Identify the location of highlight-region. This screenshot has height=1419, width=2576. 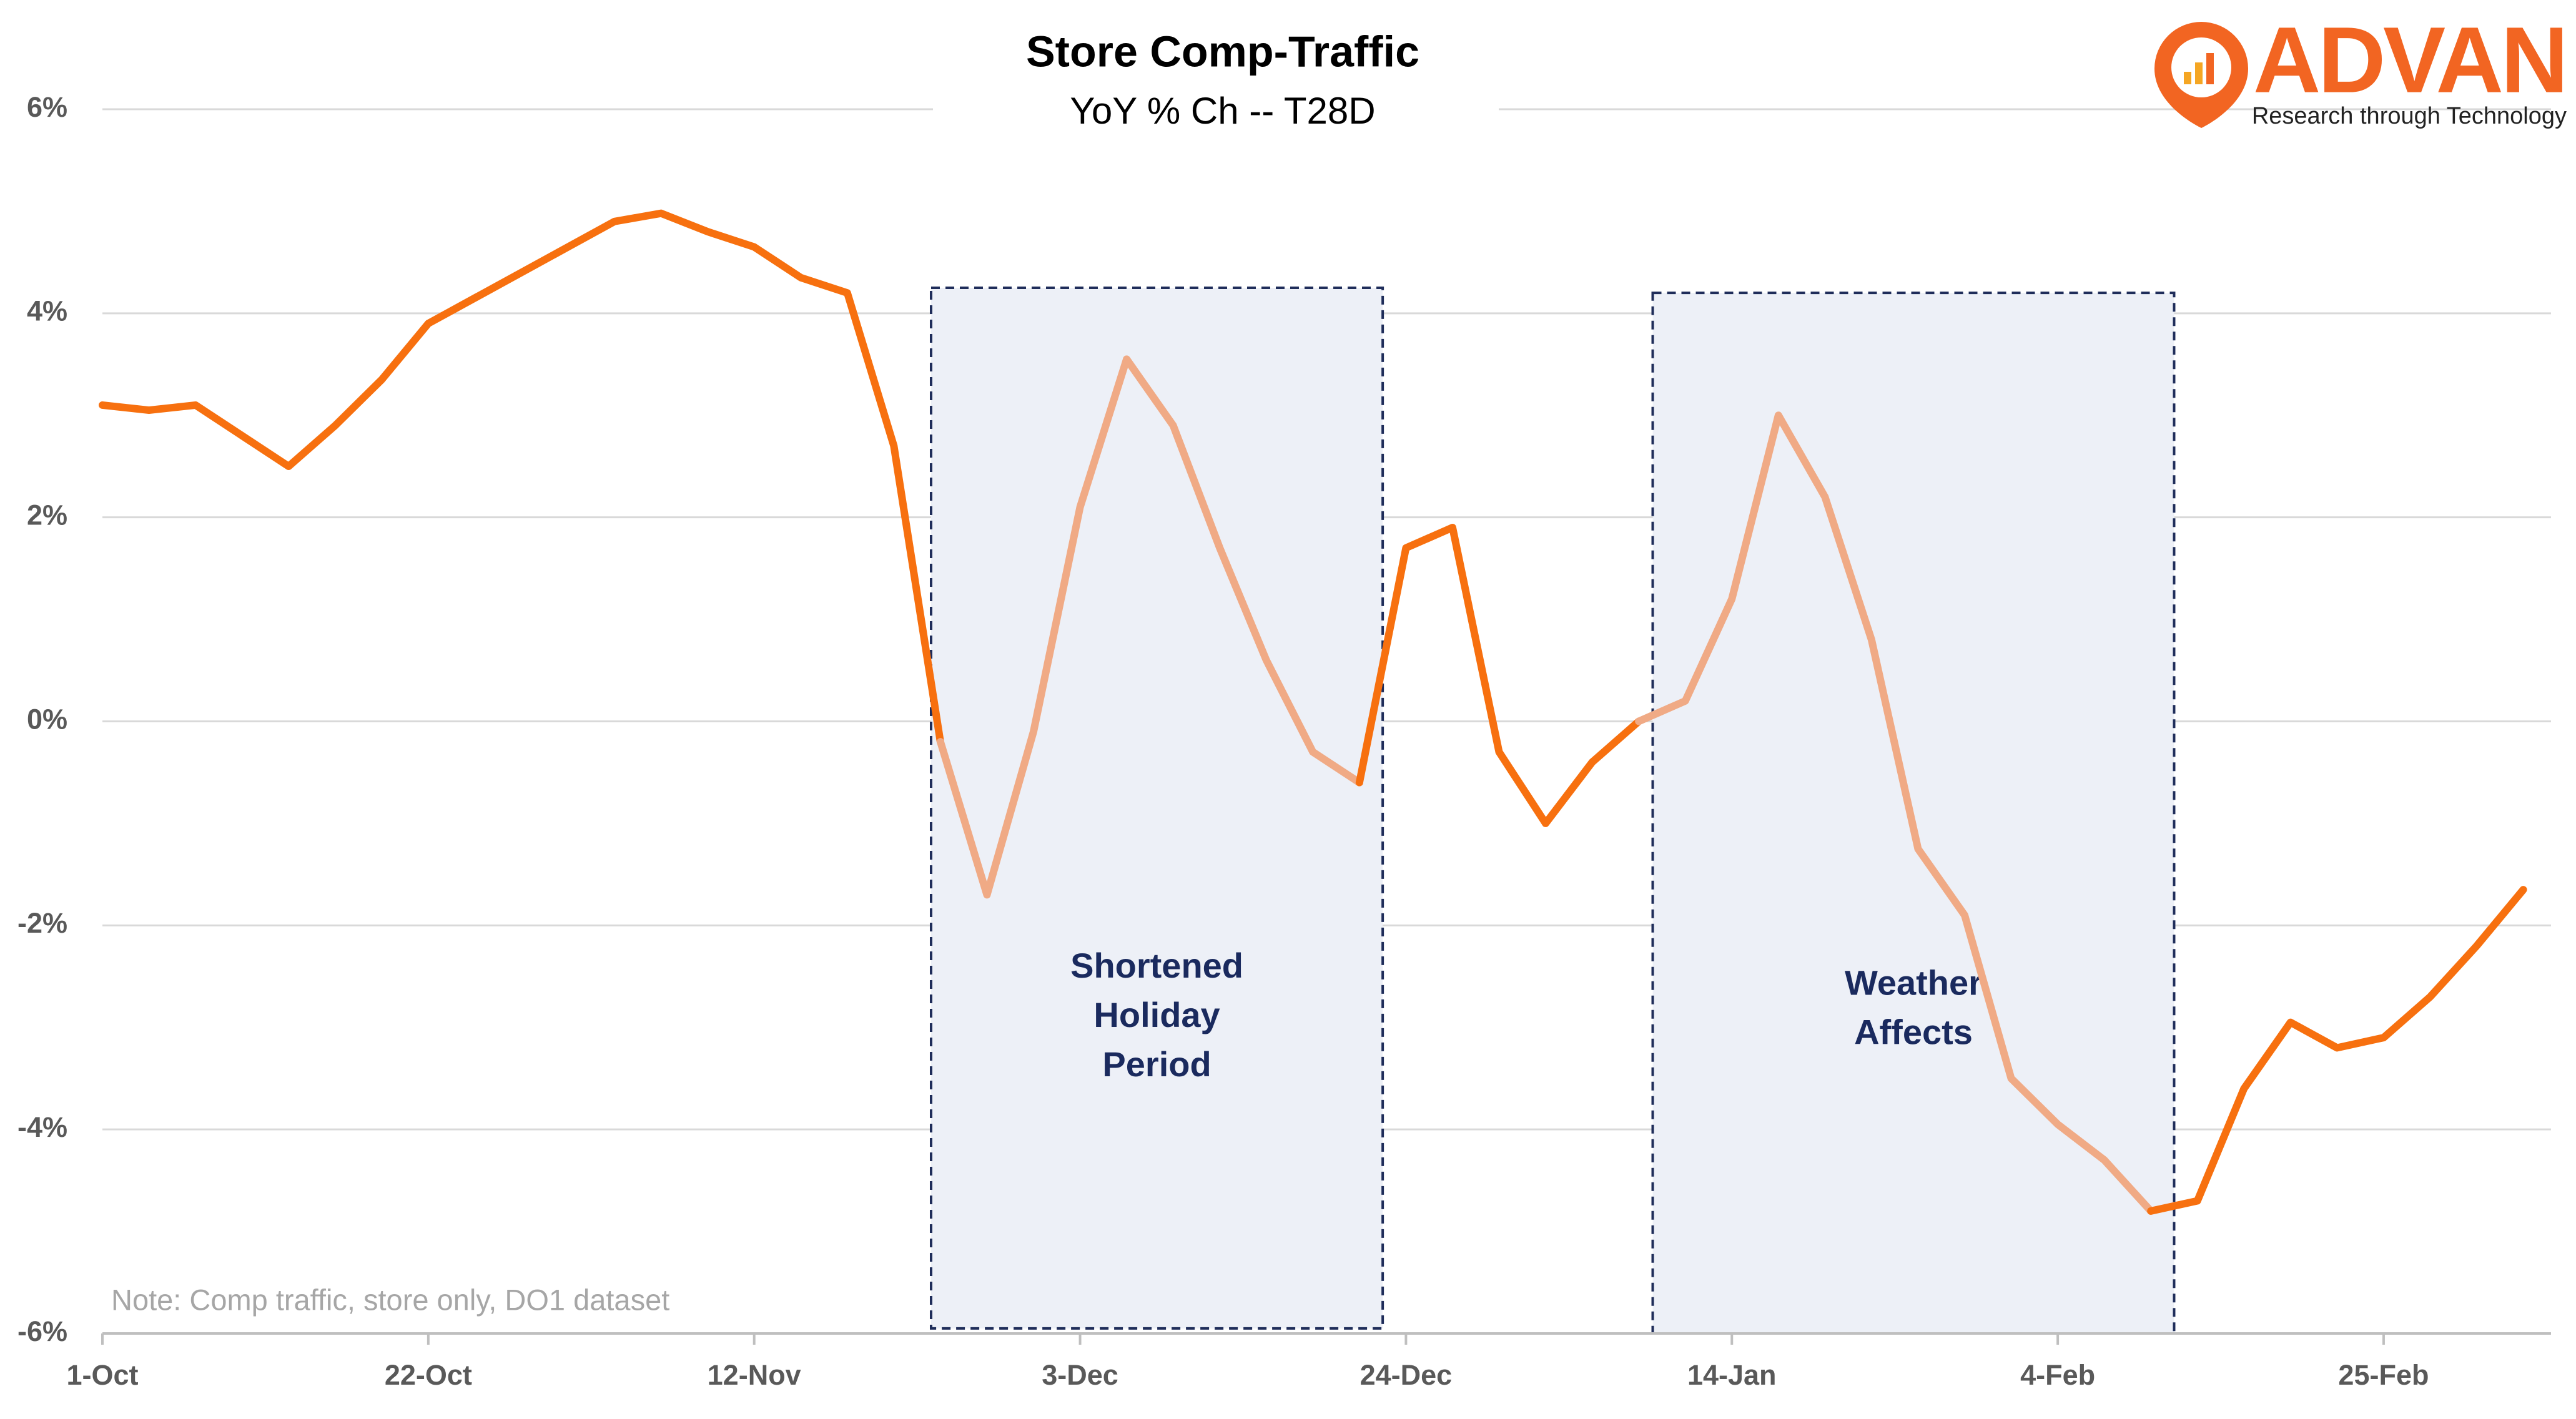
(1157, 808).